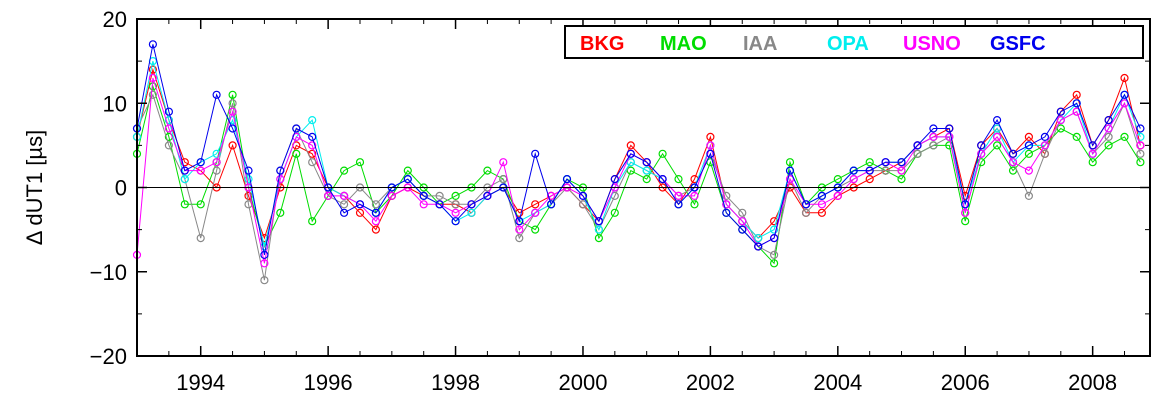 This screenshot has height=409, width=1158. I want to click on legend-item-bkg: BKG, so click(602, 44).